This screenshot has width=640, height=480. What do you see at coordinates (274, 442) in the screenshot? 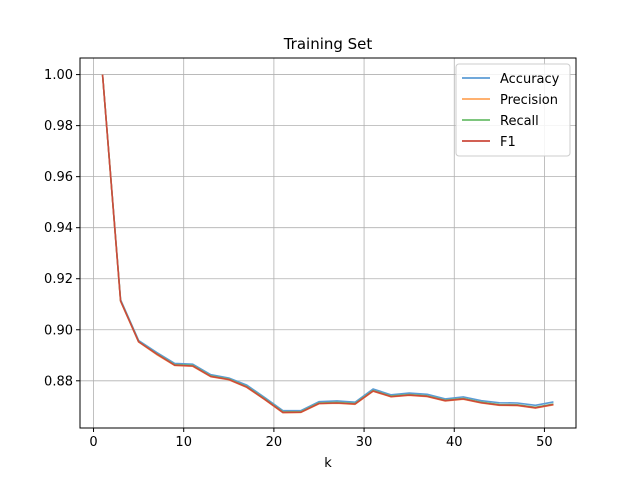
I see `x-tick-label: 20` at bounding box center [274, 442].